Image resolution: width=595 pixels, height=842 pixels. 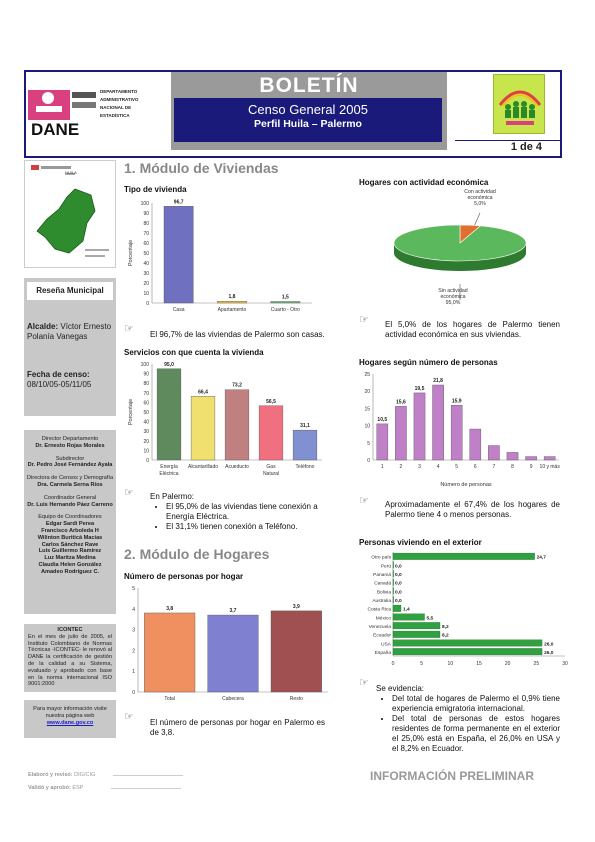 What do you see at coordinates (382, 575) in the screenshot?
I see `y-tick-label: Panamá` at bounding box center [382, 575].